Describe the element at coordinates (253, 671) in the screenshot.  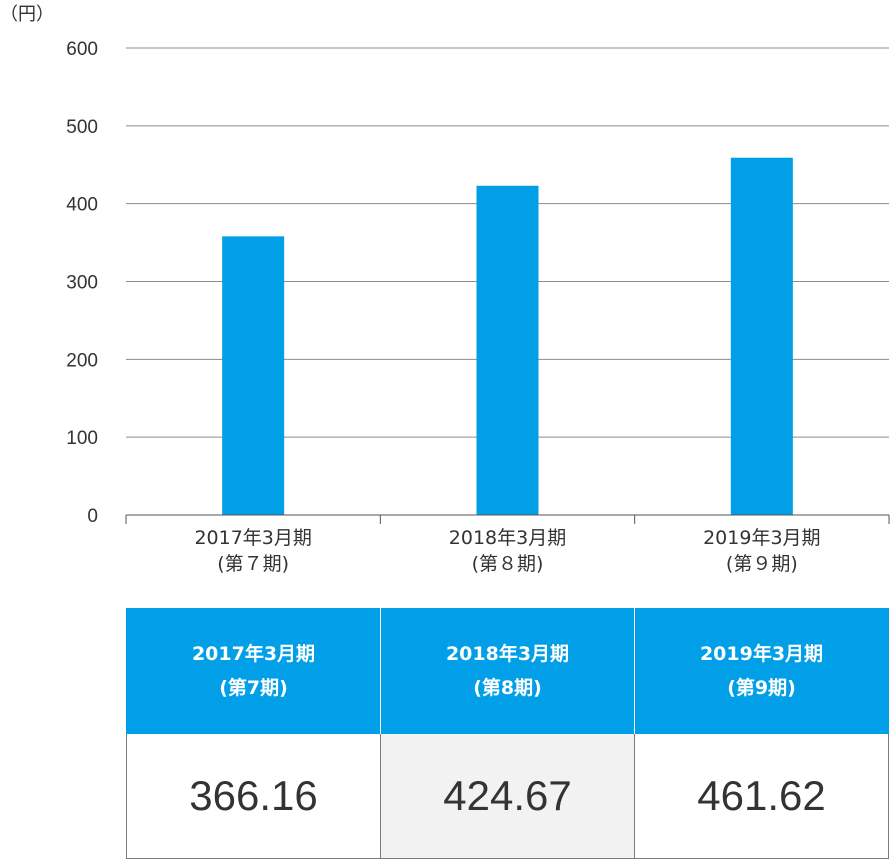
I see `table-header-cell: 2017年3月期 (第7期)` at that location.